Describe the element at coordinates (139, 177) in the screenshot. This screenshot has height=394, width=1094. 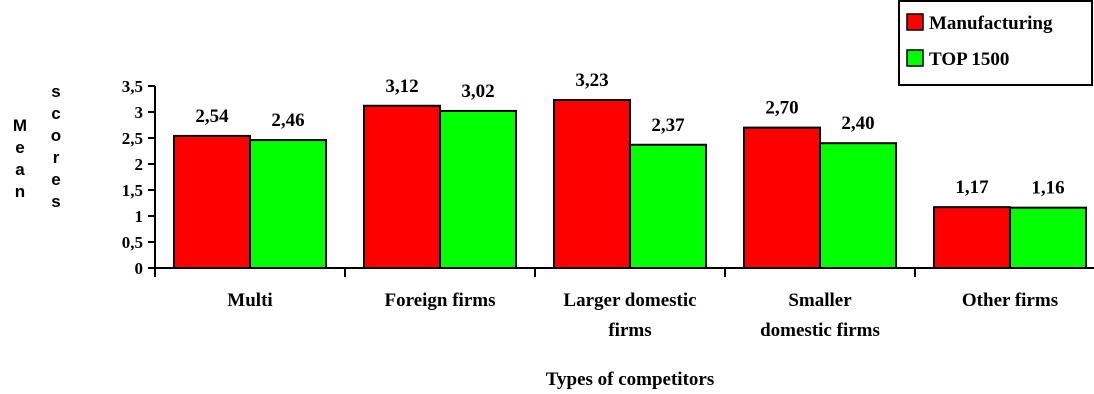
I see `y-axis: 0 0,5 1 1,5 2 2,5 3 3,5` at that location.